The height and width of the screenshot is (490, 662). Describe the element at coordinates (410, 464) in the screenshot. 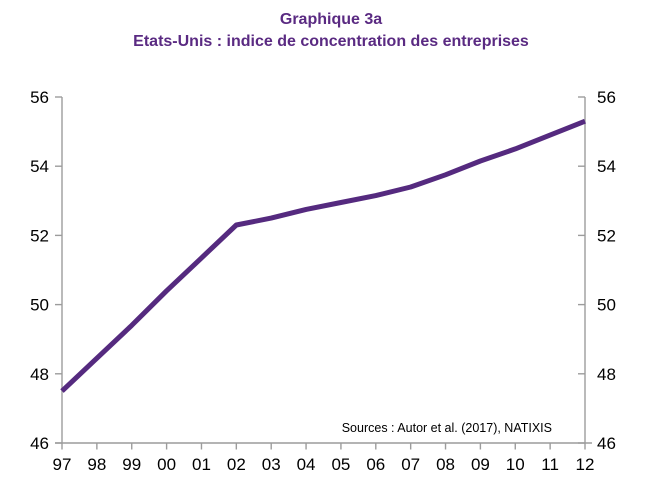

I see `x-axis-label: 07` at that location.